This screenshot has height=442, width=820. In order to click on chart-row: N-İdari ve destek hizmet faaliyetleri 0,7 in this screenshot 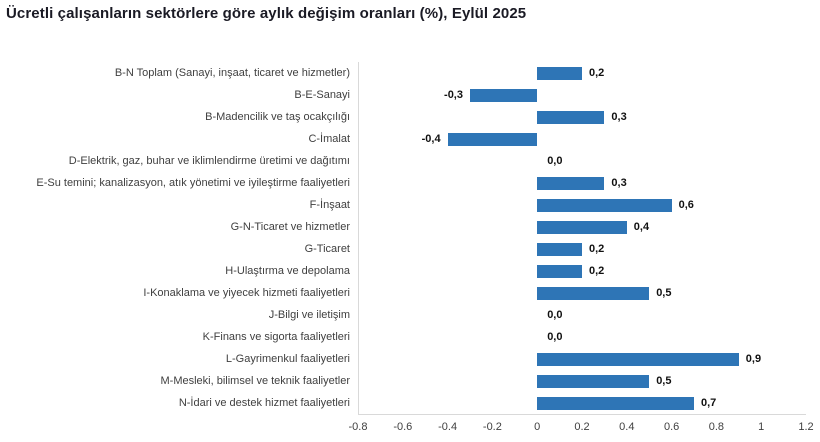, I will do `click(410, 403)`.